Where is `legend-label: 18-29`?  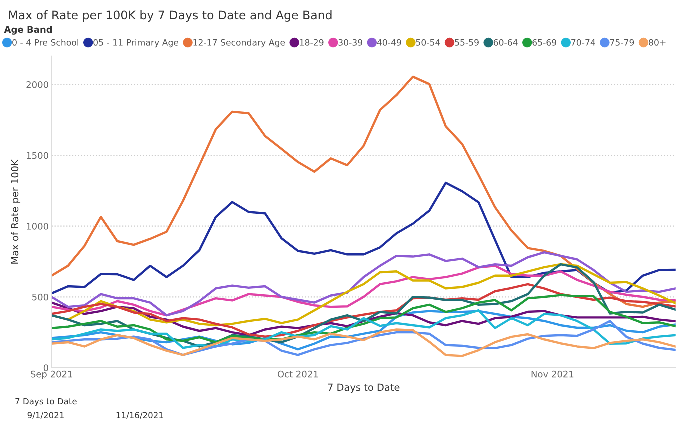 legend-label: 18-29 is located at coordinates (312, 42).